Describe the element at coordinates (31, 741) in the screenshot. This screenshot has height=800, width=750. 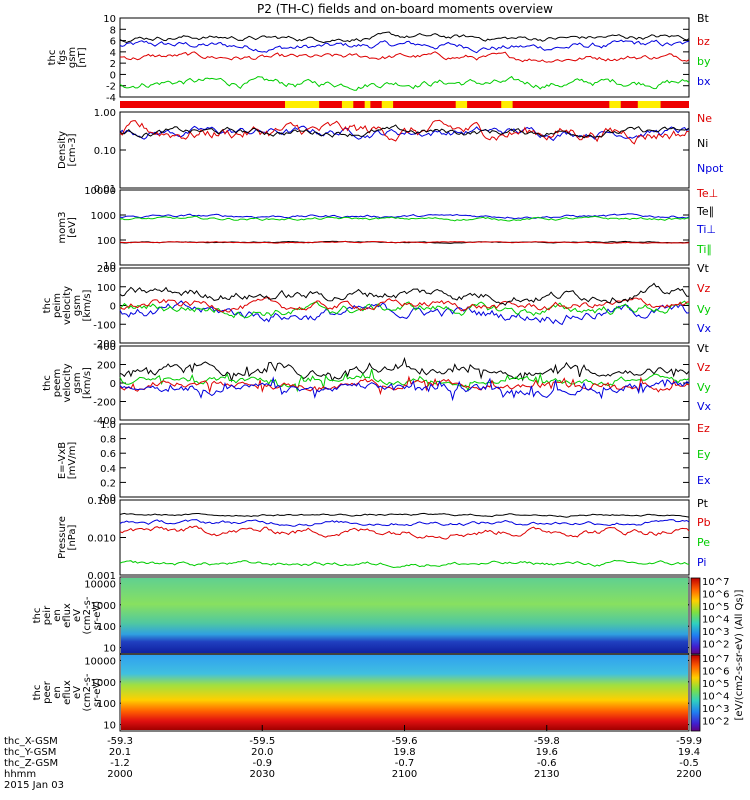
I see `x-row-label: thc_X-GSM` at that location.